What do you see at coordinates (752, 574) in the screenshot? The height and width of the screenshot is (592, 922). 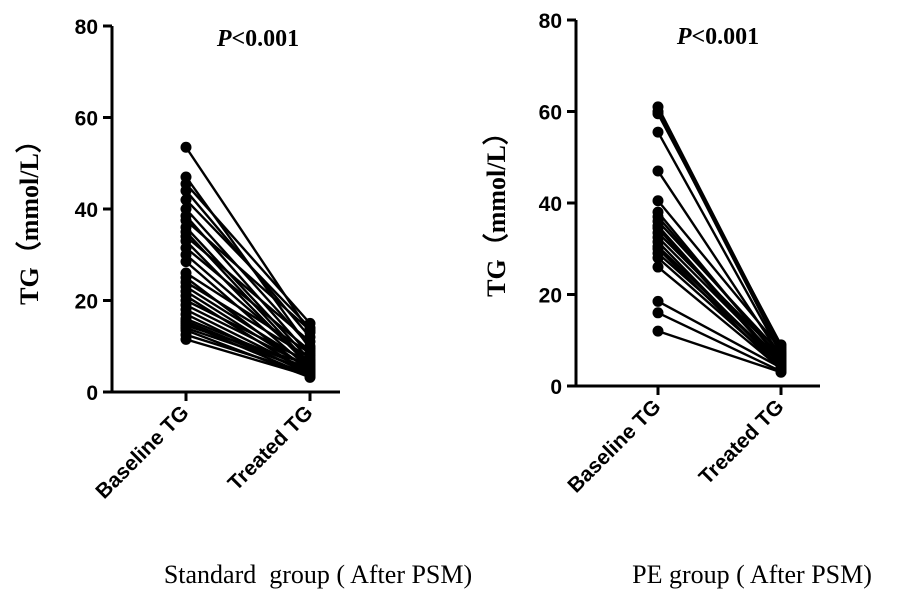 I see `group-caption: PE group ( After PSM)` at bounding box center [752, 574].